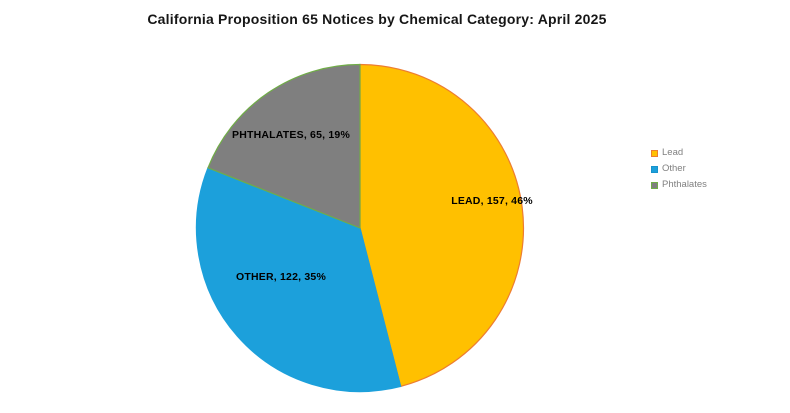  I want to click on pie-label-lead: LEAD, 157, 46%, so click(492, 201).